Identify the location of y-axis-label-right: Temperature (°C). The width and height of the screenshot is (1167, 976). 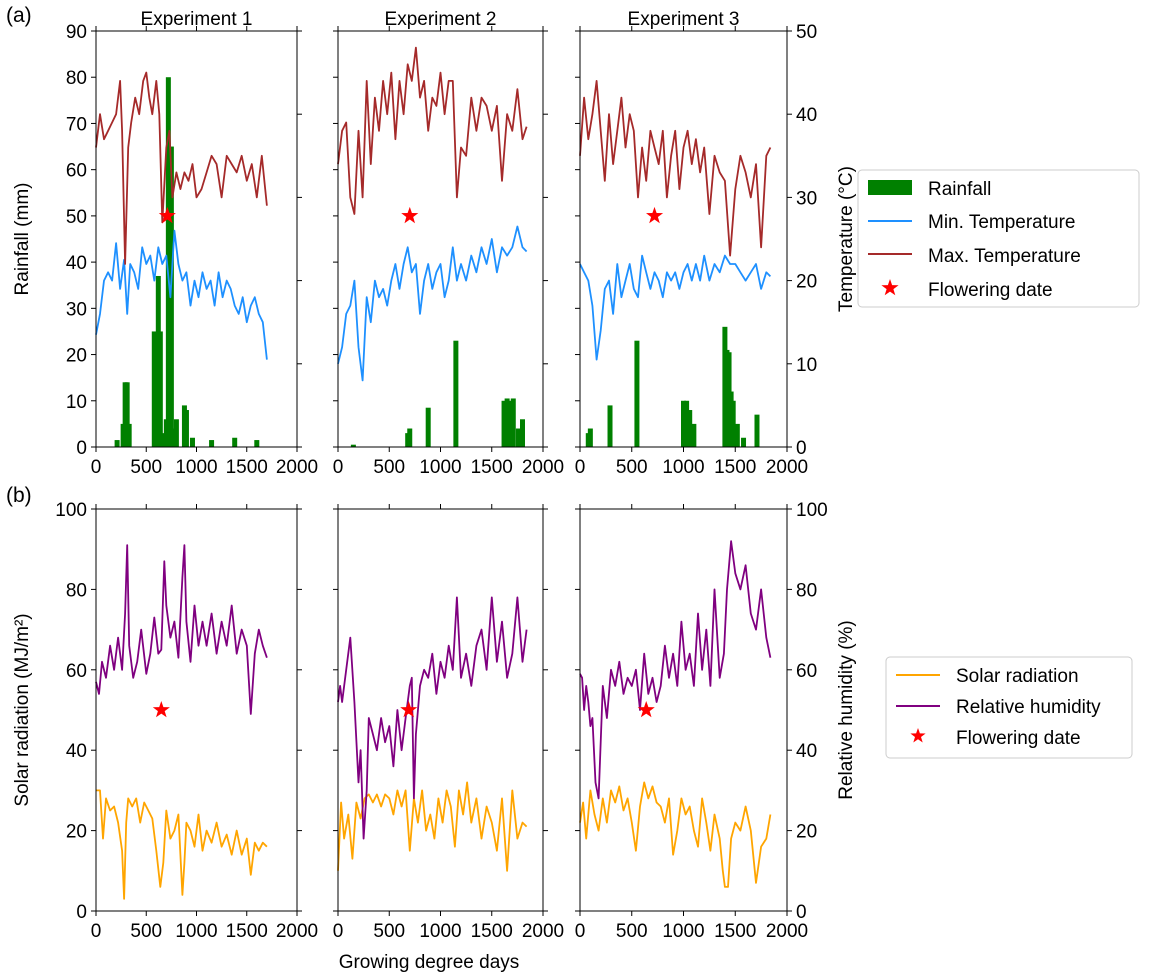
(846, 239).